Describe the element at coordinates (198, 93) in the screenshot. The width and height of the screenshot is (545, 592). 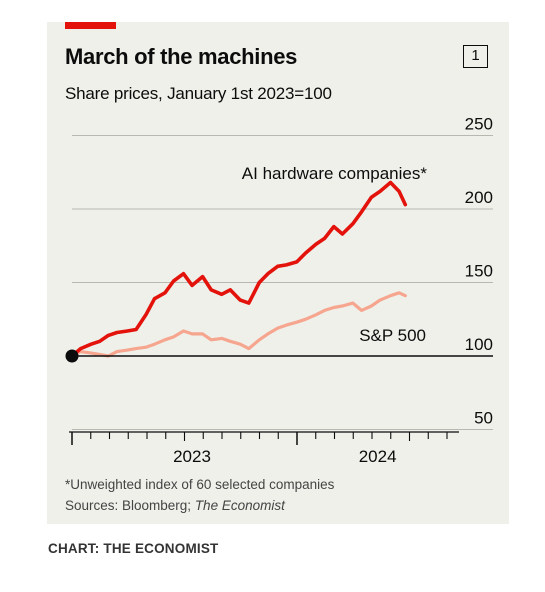
I see `chart-subtitle: Share prices, January 1st 2023=100` at that location.